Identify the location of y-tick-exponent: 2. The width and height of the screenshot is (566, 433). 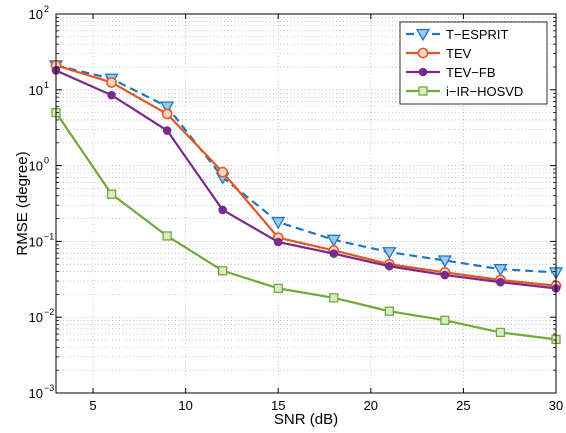
(46, 9).